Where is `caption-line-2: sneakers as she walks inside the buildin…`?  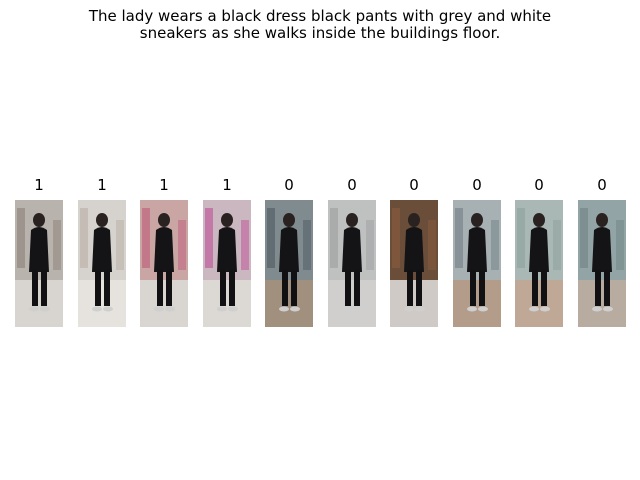
caption-line-2: sneakers as she walks inside the buildin… is located at coordinates (320, 33).